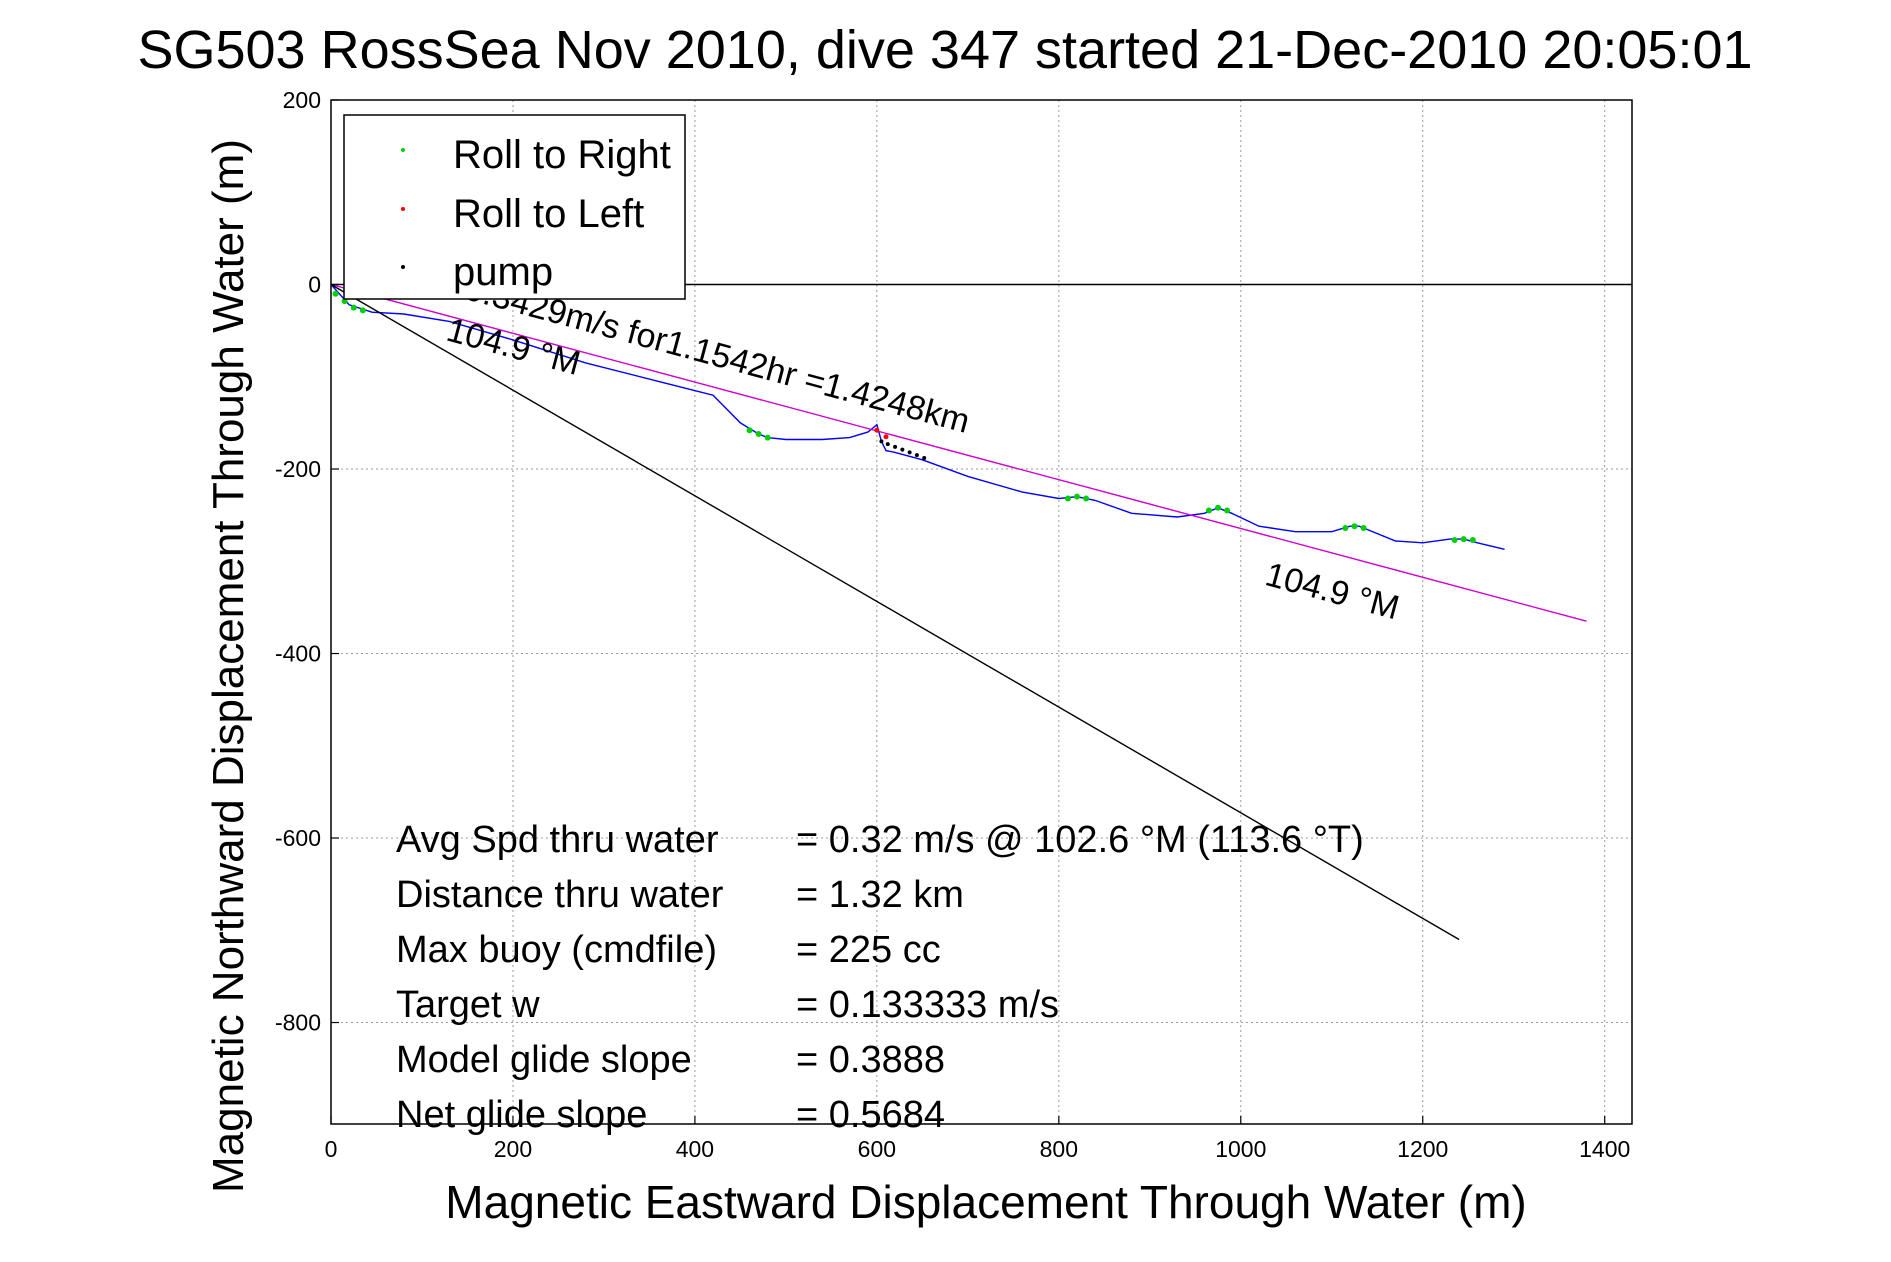 This screenshot has width=1891, height=1262. What do you see at coordinates (556, 950) in the screenshot?
I see `stat-label: Max buoy (cmdfile)` at bounding box center [556, 950].